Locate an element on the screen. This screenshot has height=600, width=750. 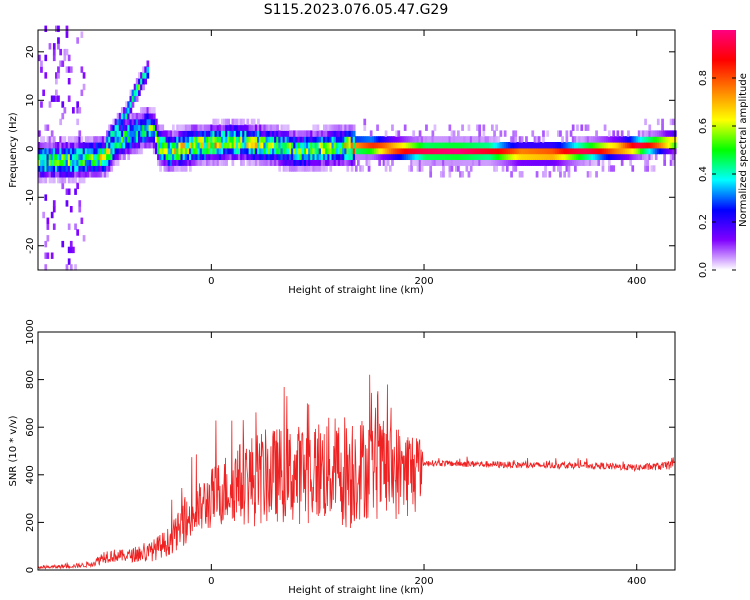
spectrogram-ylabel: Frequency (Hz) is located at coordinates (13, 150).